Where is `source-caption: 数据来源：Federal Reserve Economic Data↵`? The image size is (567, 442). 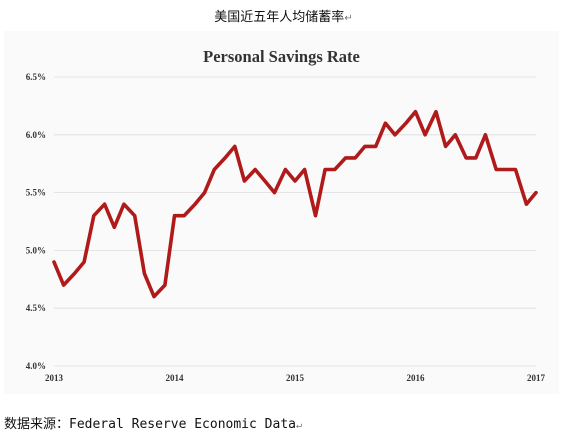
source-caption: 数据来源：Federal Reserve Economic Data↵ is located at coordinates (153, 422).